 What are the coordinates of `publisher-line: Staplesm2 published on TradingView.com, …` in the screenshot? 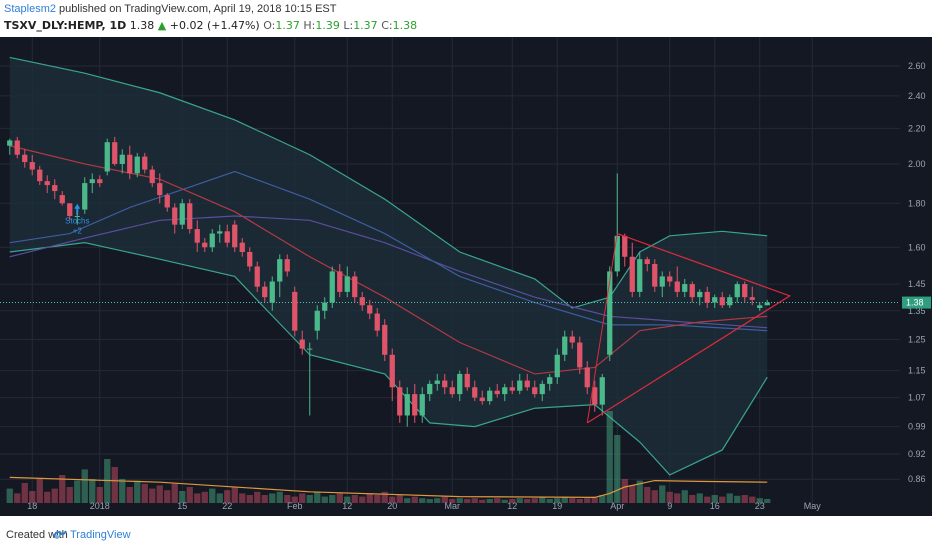 It's located at (170, 9).